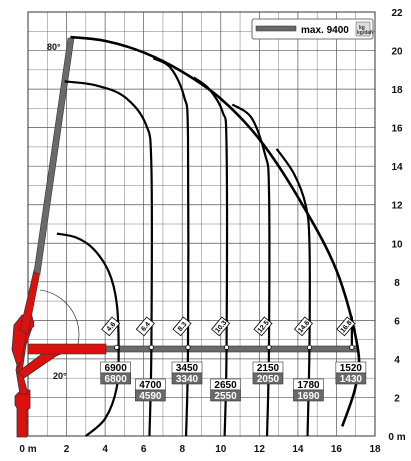 This screenshot has width=411, height=461. I want to click on legend-unit-bottom: kg/daN, so click(365, 33).